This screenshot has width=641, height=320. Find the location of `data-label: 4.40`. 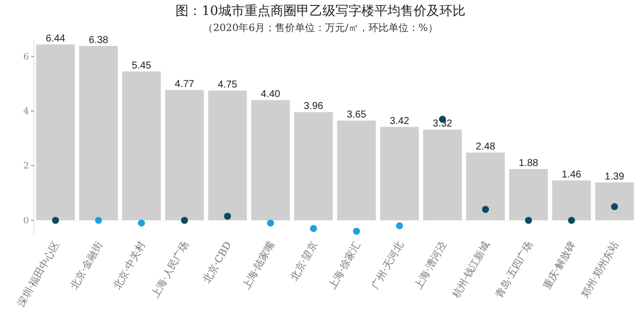

data-label: 4.40 is located at coordinates (270, 94).